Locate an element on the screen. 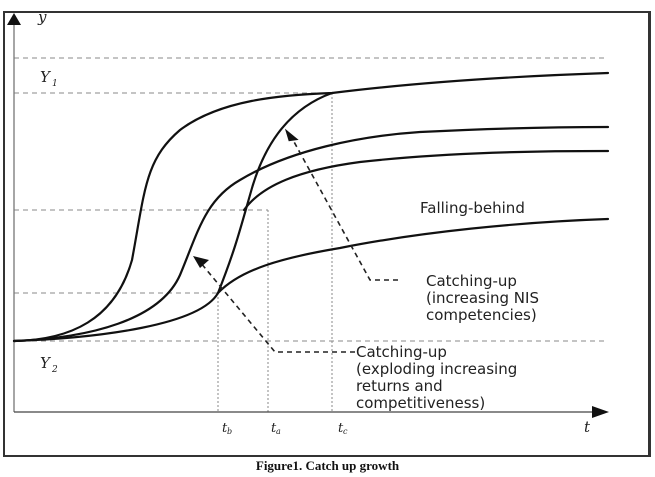 The width and height of the screenshot is (655, 477). tb-label: t b is located at coordinates (227, 428).